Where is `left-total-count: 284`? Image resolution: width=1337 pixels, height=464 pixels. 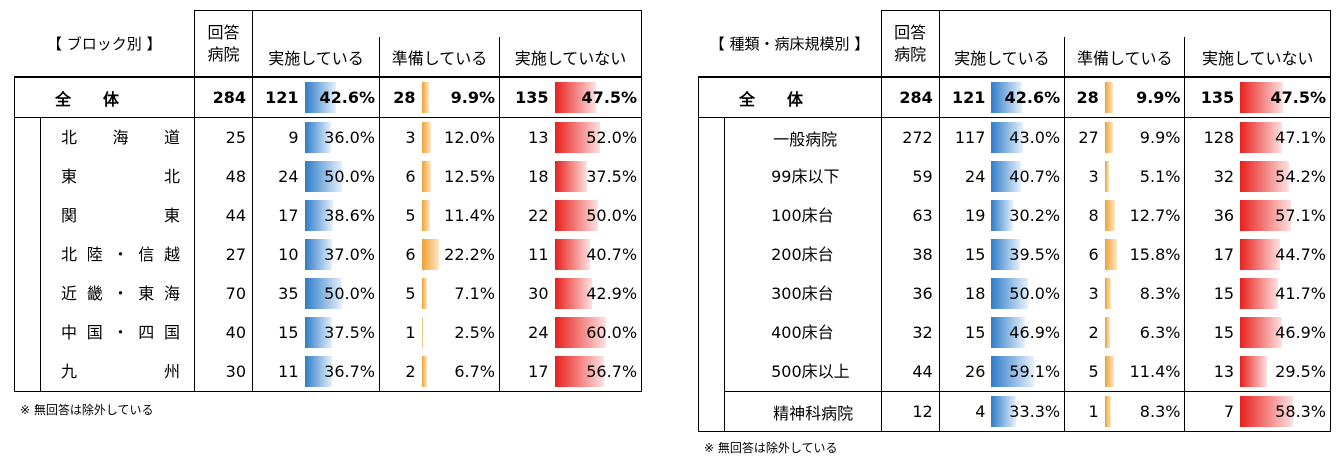
left-total-count: 284 is located at coordinates (223, 97).